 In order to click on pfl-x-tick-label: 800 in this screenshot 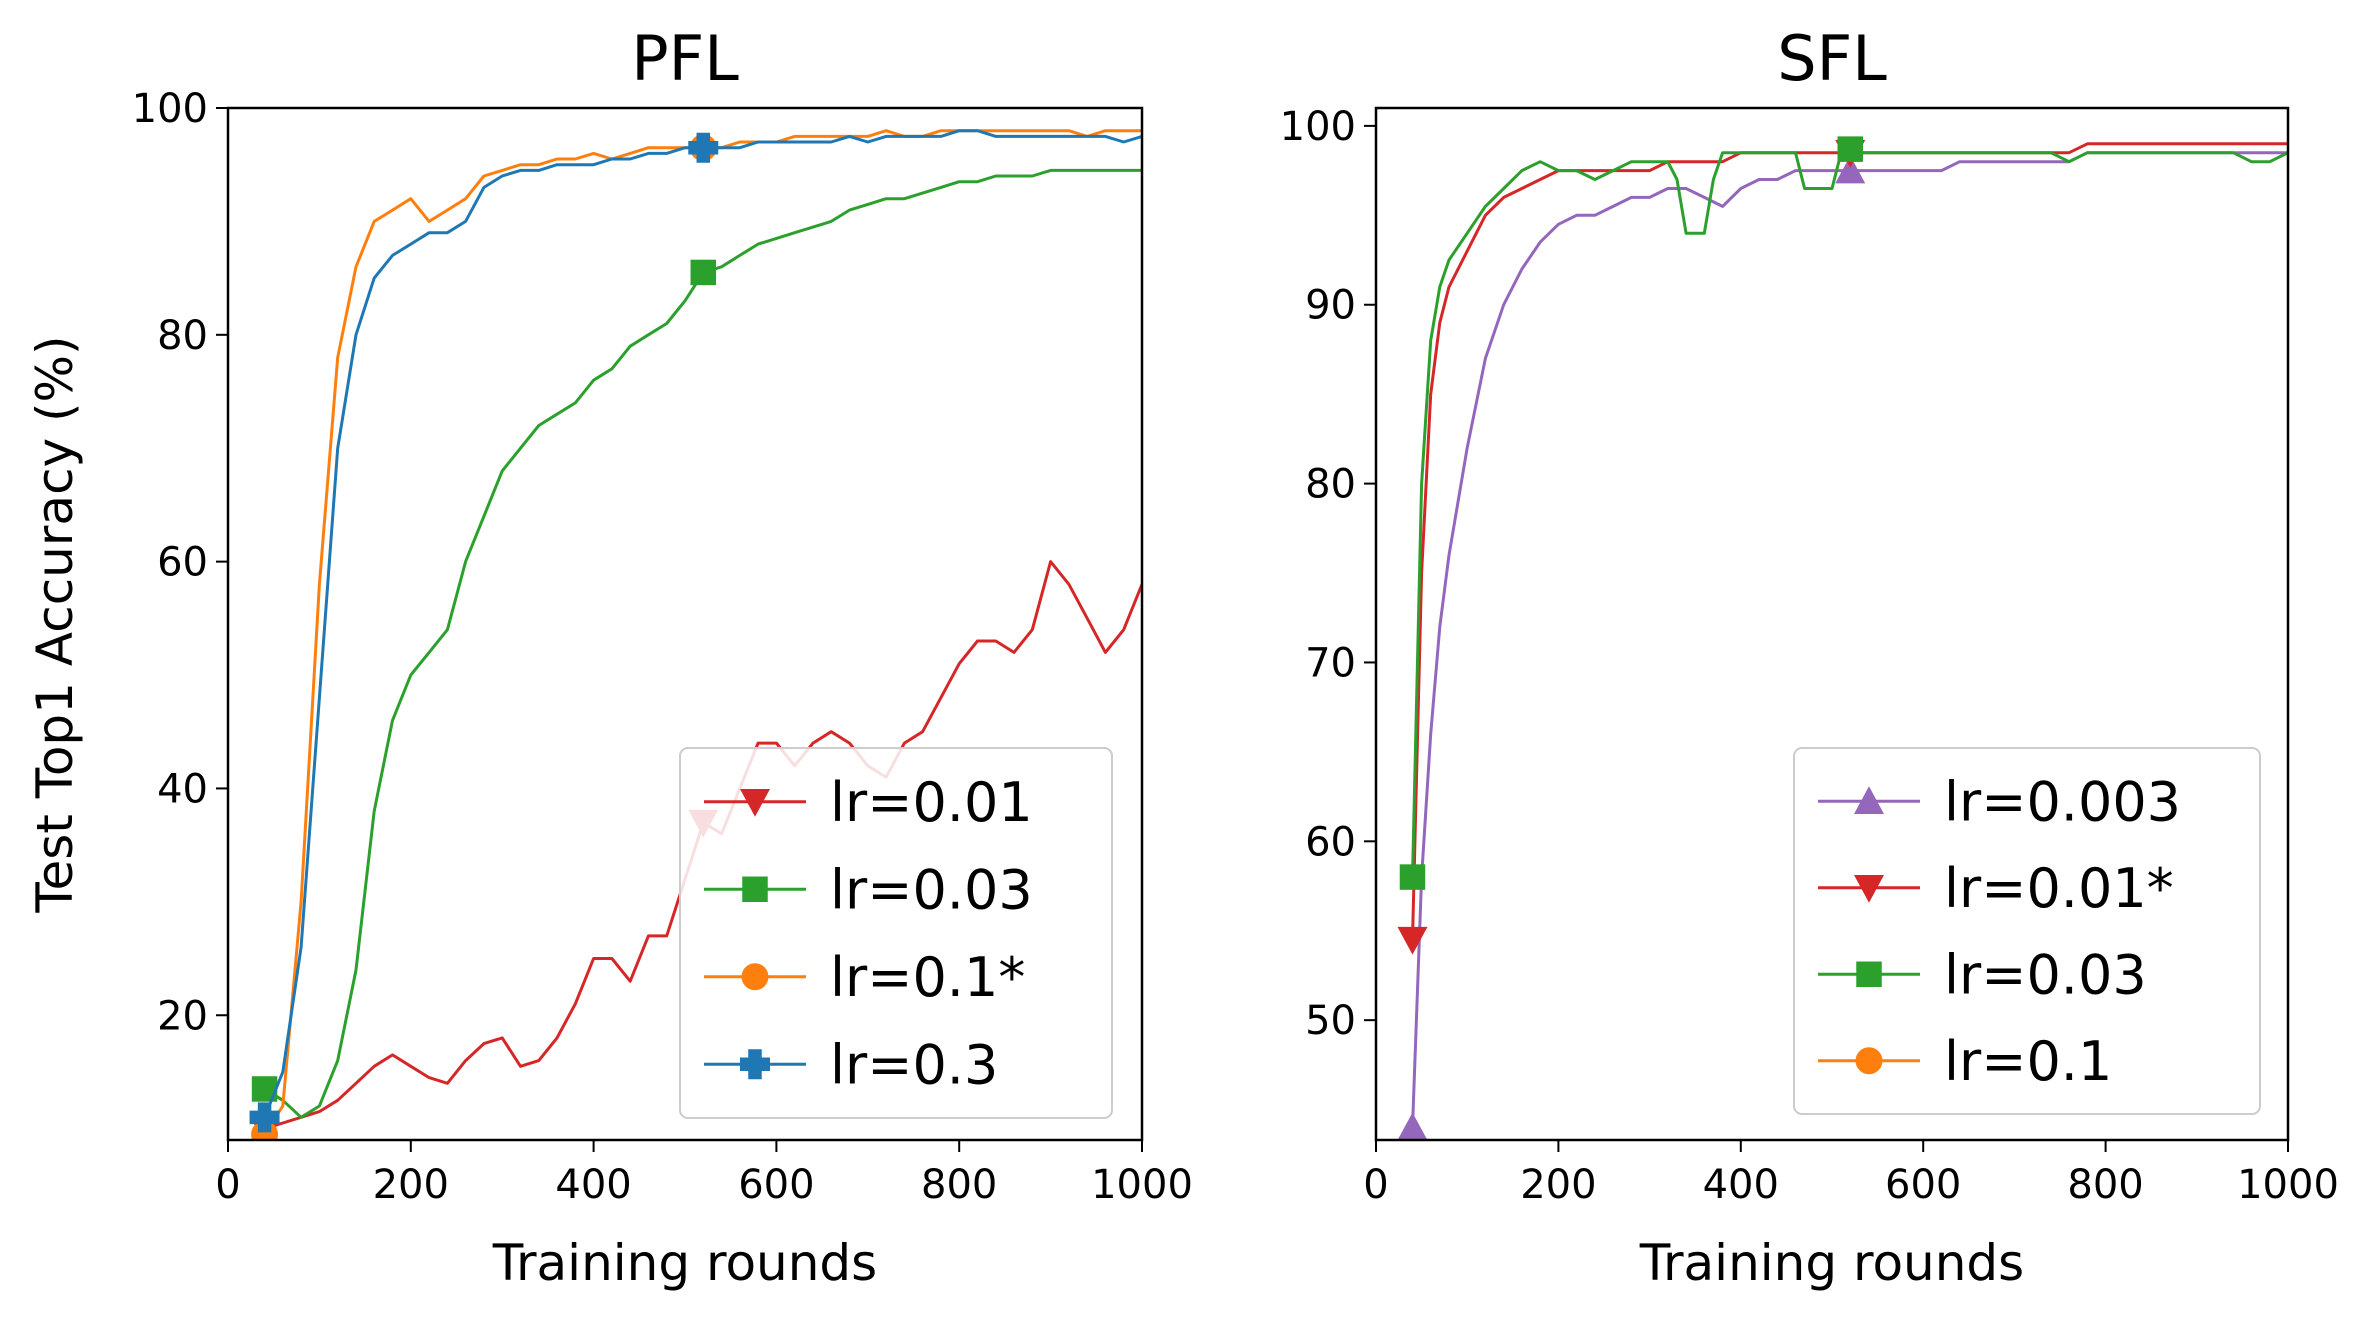, I will do `click(959, 1185)`.